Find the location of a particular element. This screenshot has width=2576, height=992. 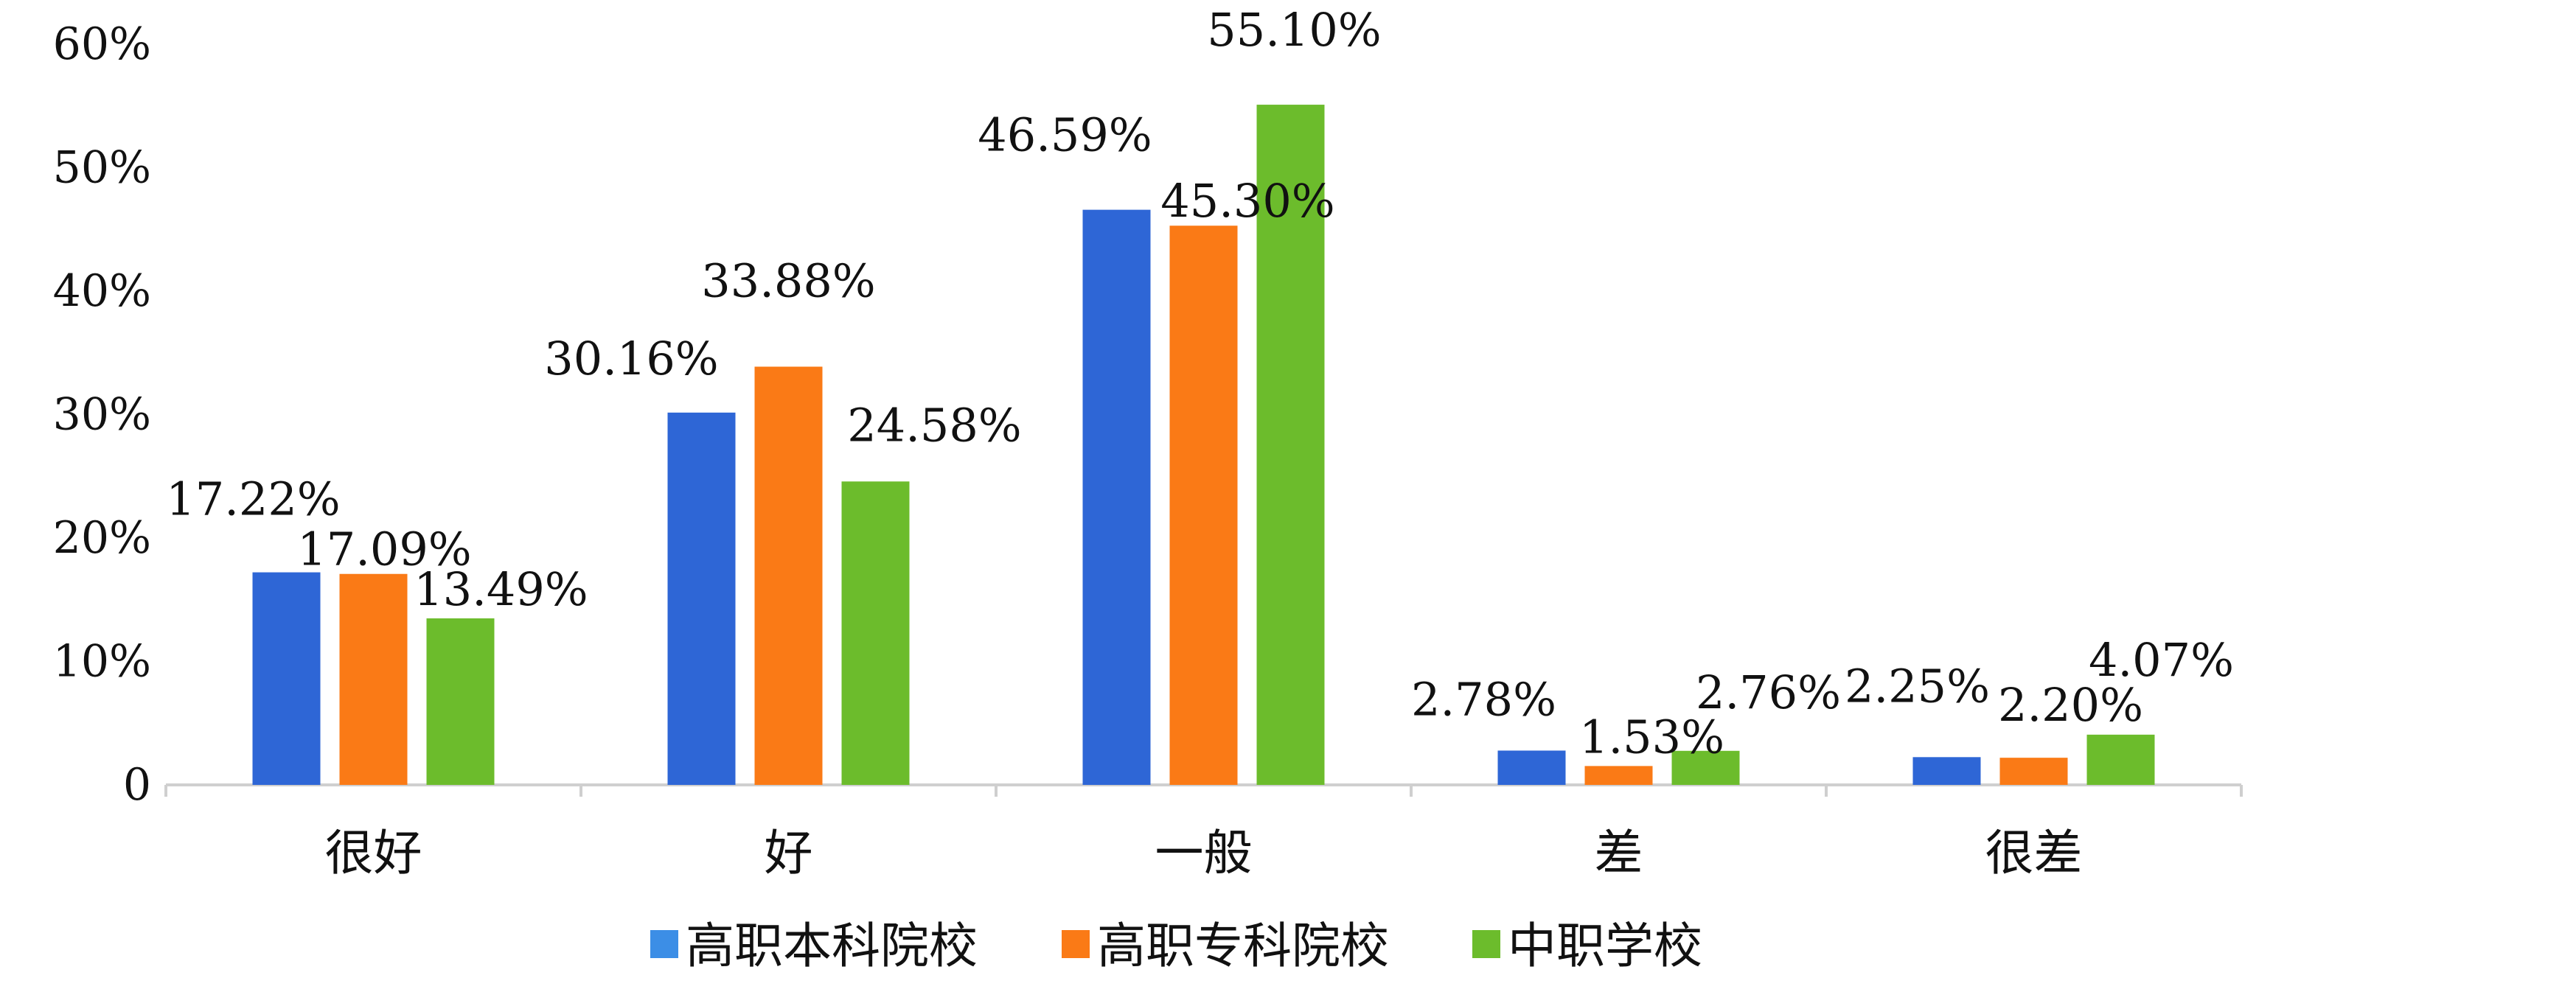

legend-item-1: 高职本科院校 is located at coordinates (814, 946).